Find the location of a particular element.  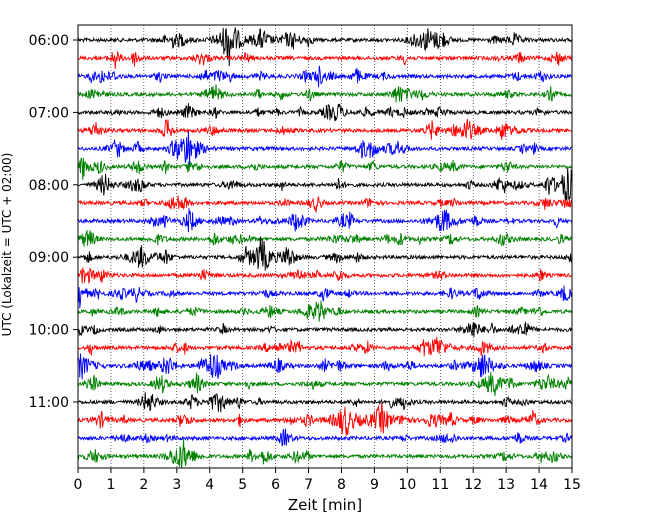

x-tick-label: 2 is located at coordinates (143, 485).